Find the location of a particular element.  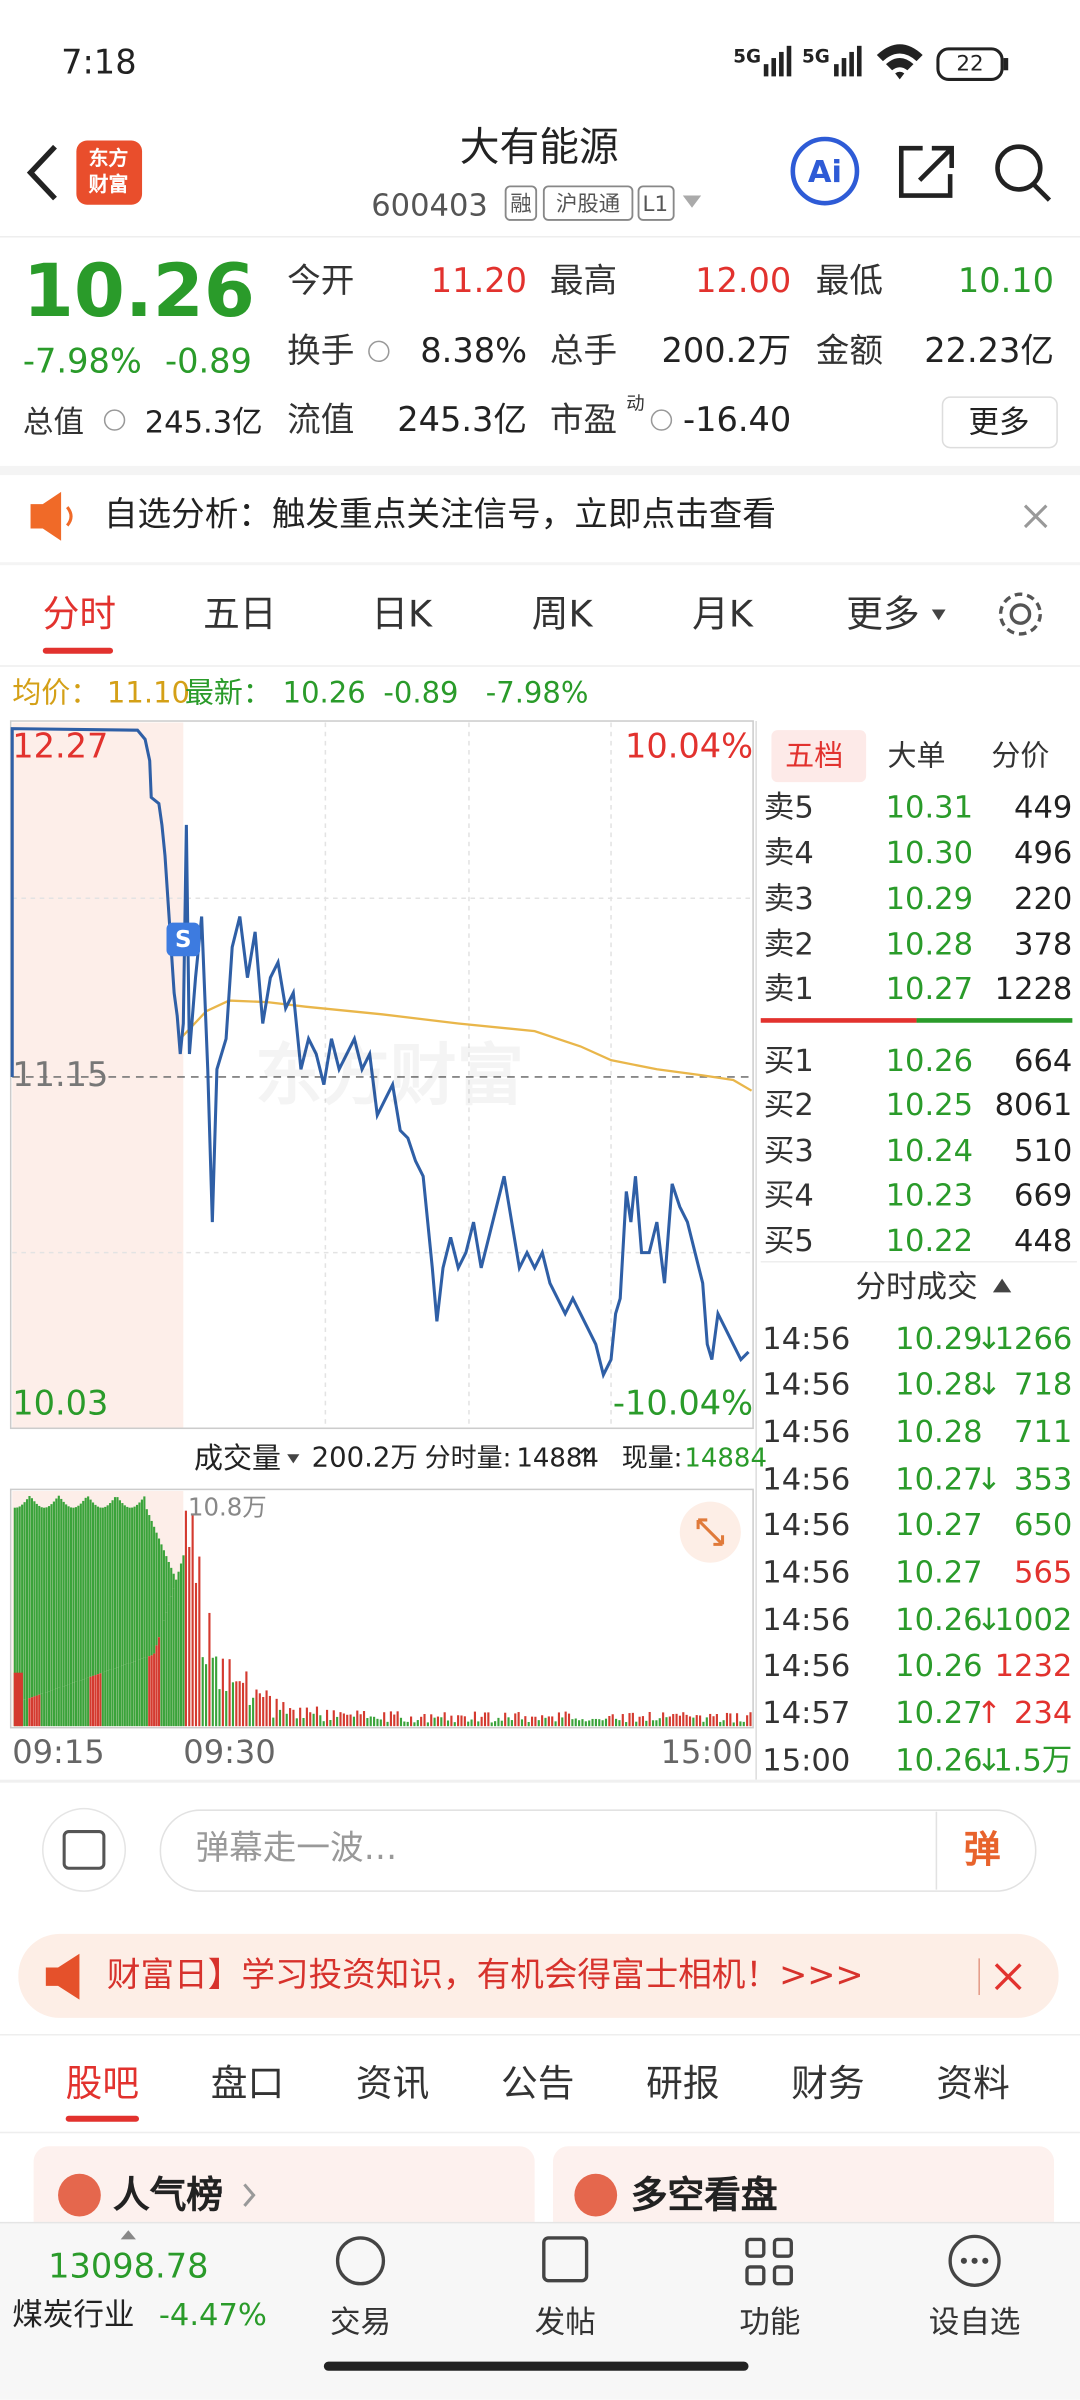

nav-trade-icon is located at coordinates (360, 2261).